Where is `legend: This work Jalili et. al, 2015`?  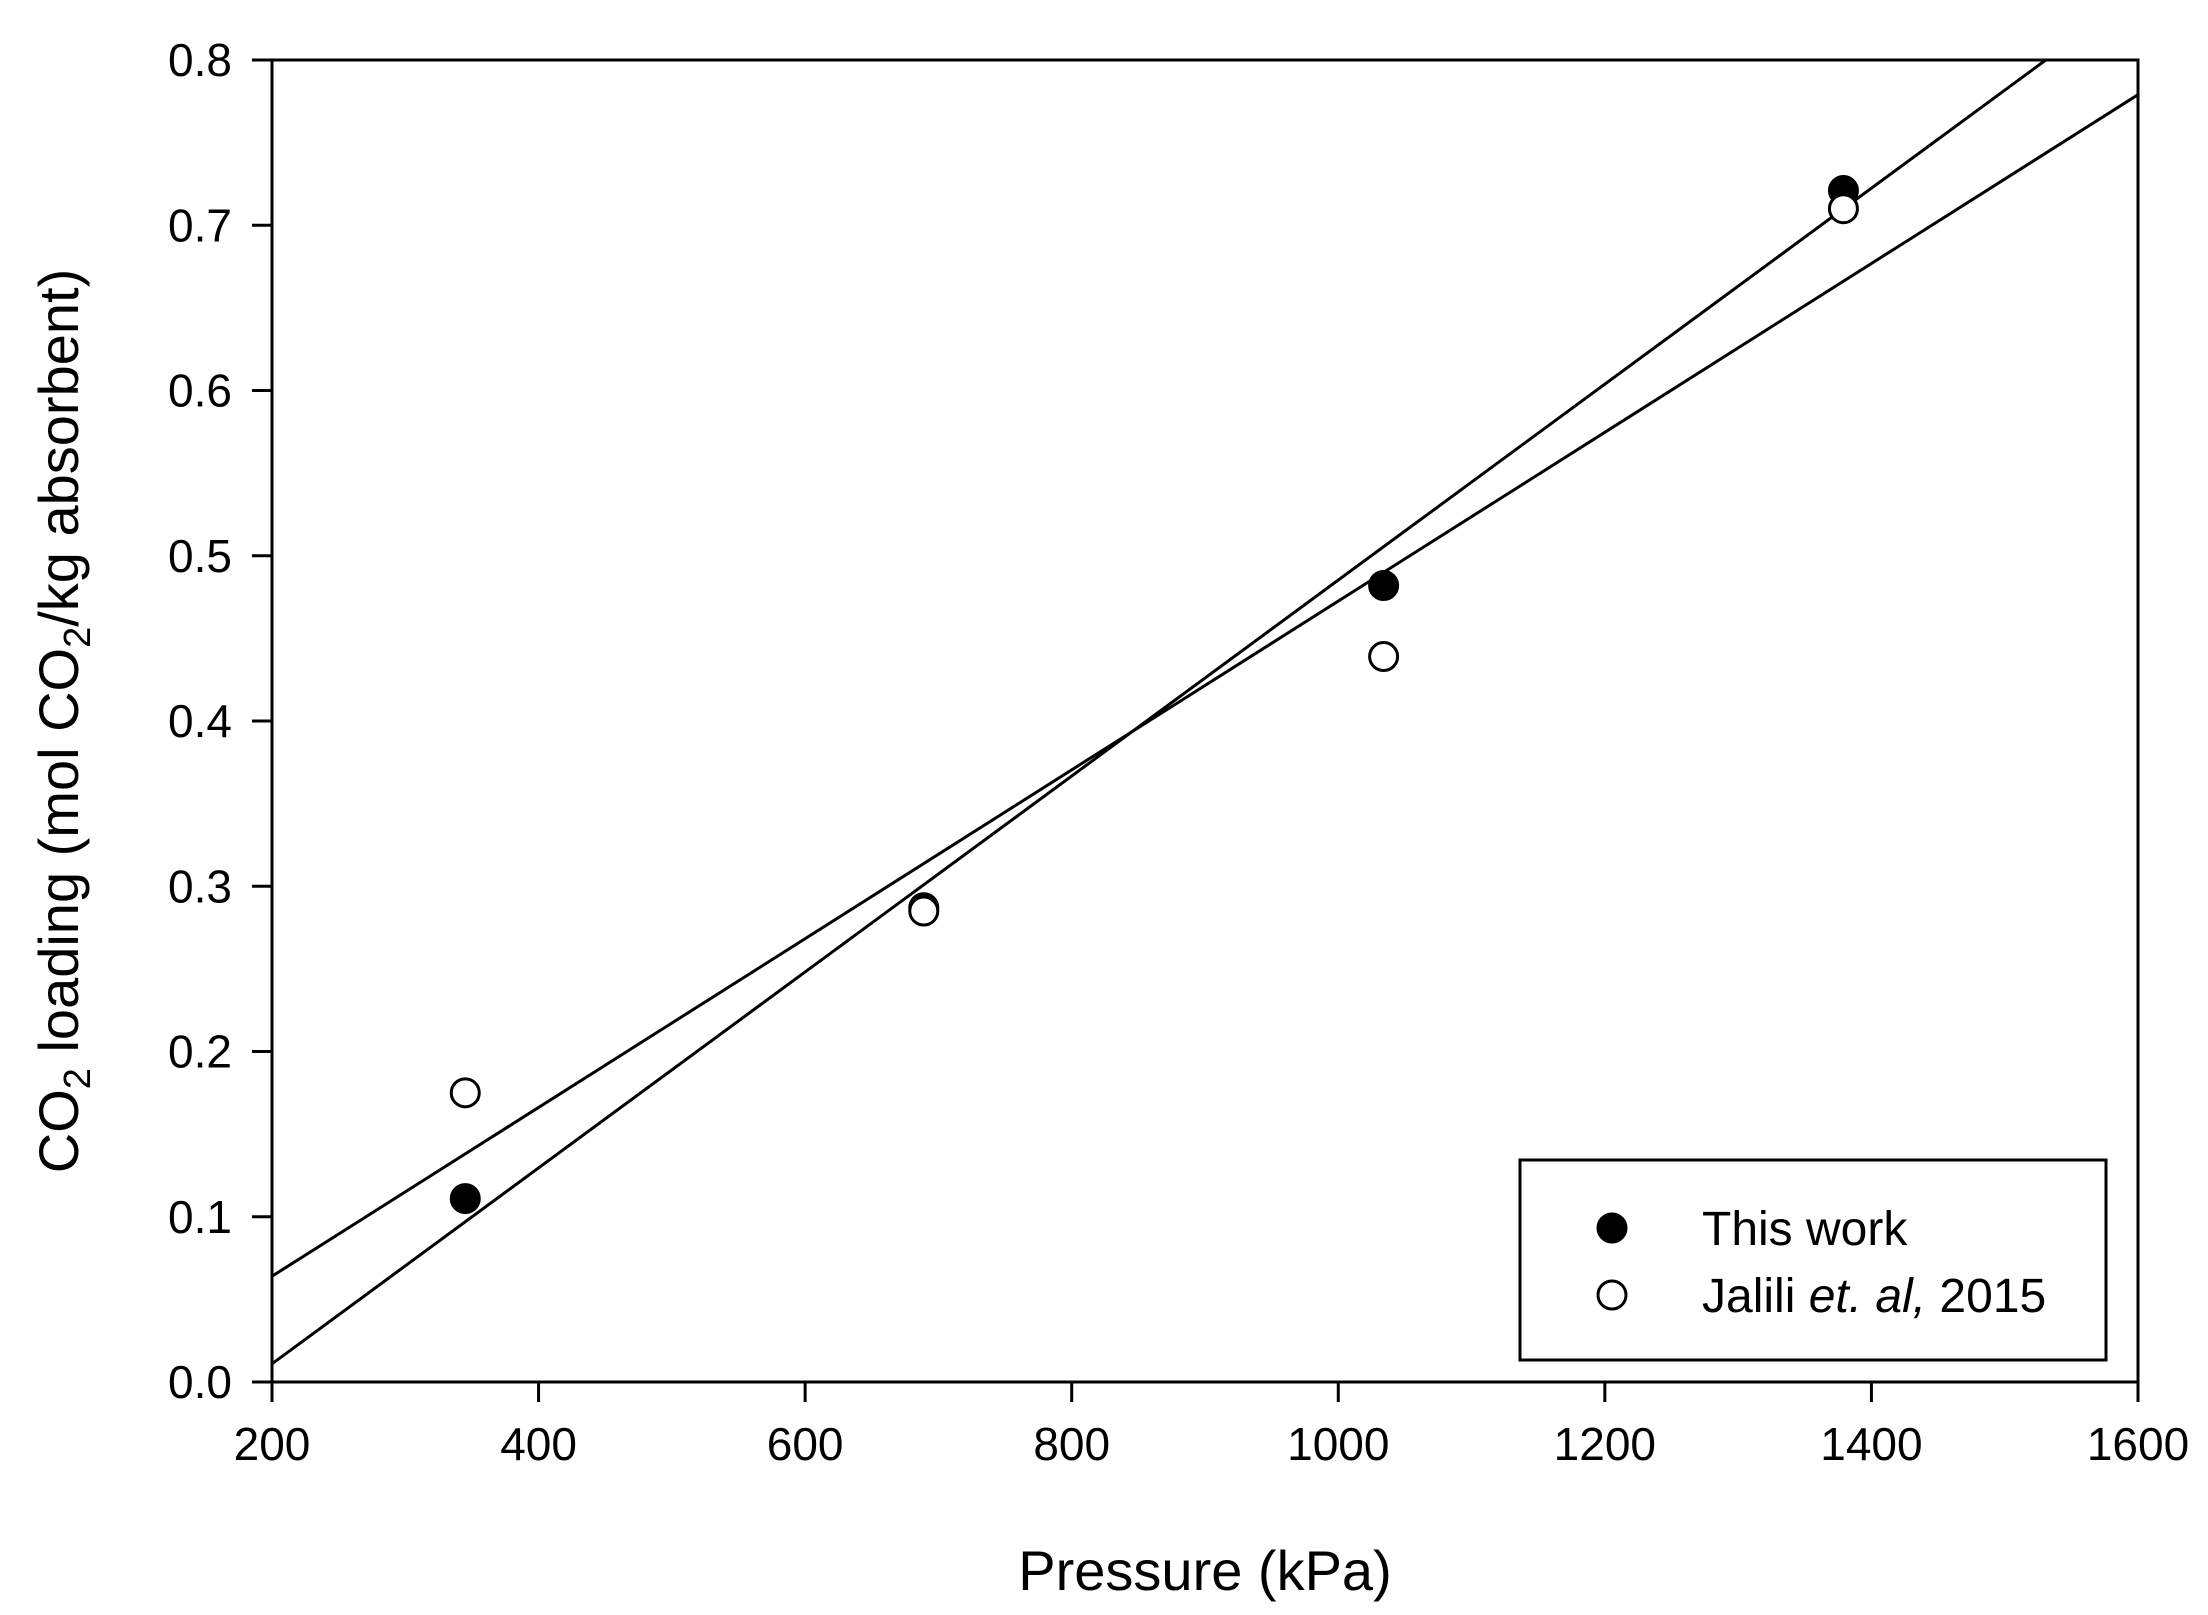
legend: This work Jalili et. al, 2015 is located at coordinates (1813, 1260).